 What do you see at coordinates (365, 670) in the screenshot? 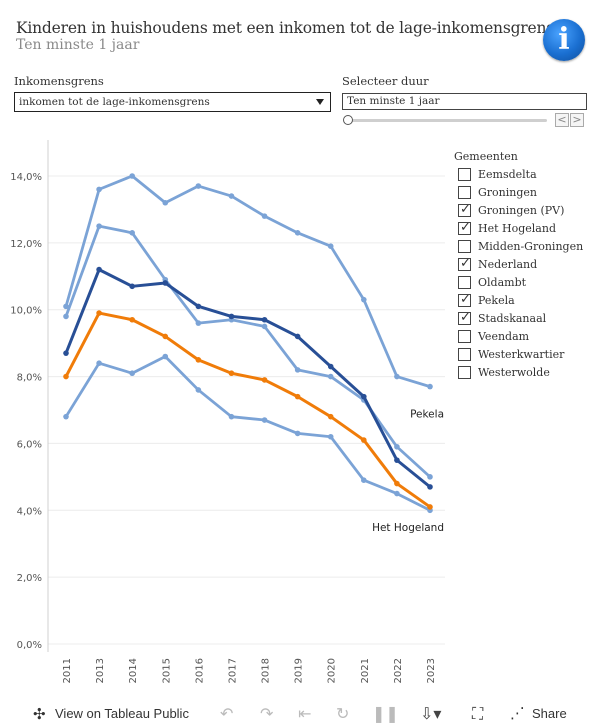
I see `x-tick-label: 2021` at bounding box center [365, 670].